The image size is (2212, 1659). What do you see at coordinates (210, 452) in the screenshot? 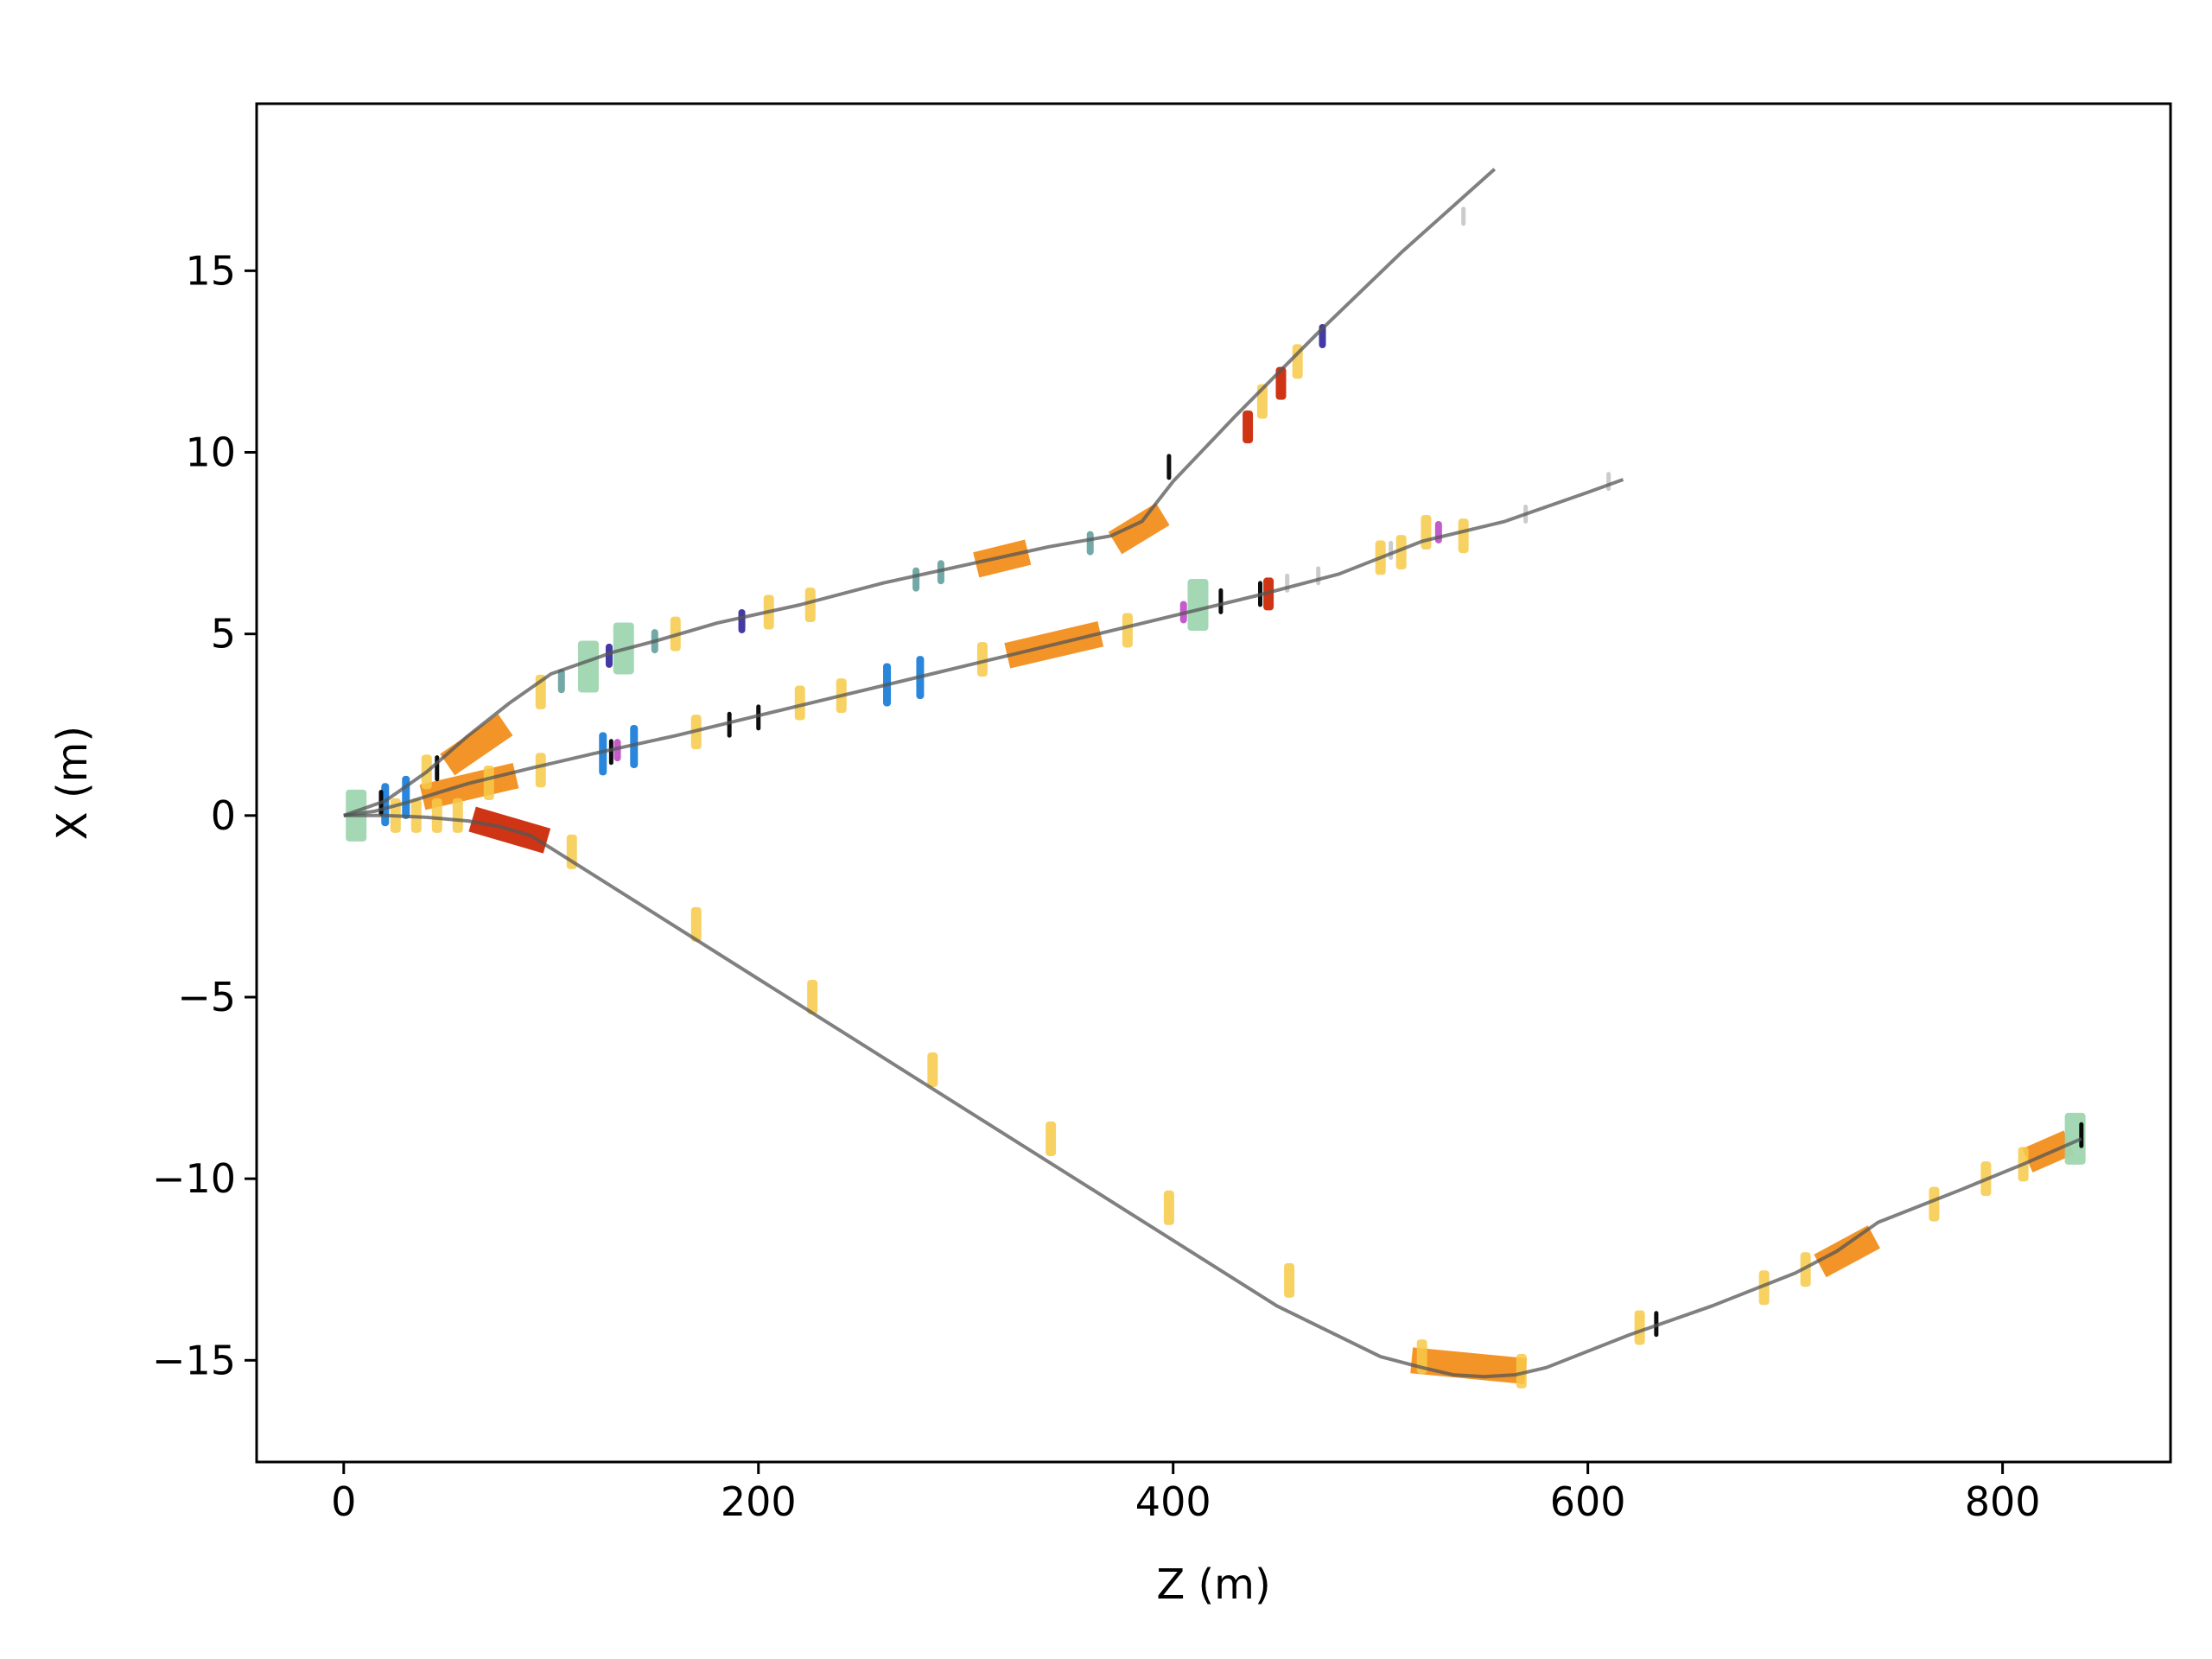
I see `y-tick-label-6: 10` at bounding box center [210, 452].